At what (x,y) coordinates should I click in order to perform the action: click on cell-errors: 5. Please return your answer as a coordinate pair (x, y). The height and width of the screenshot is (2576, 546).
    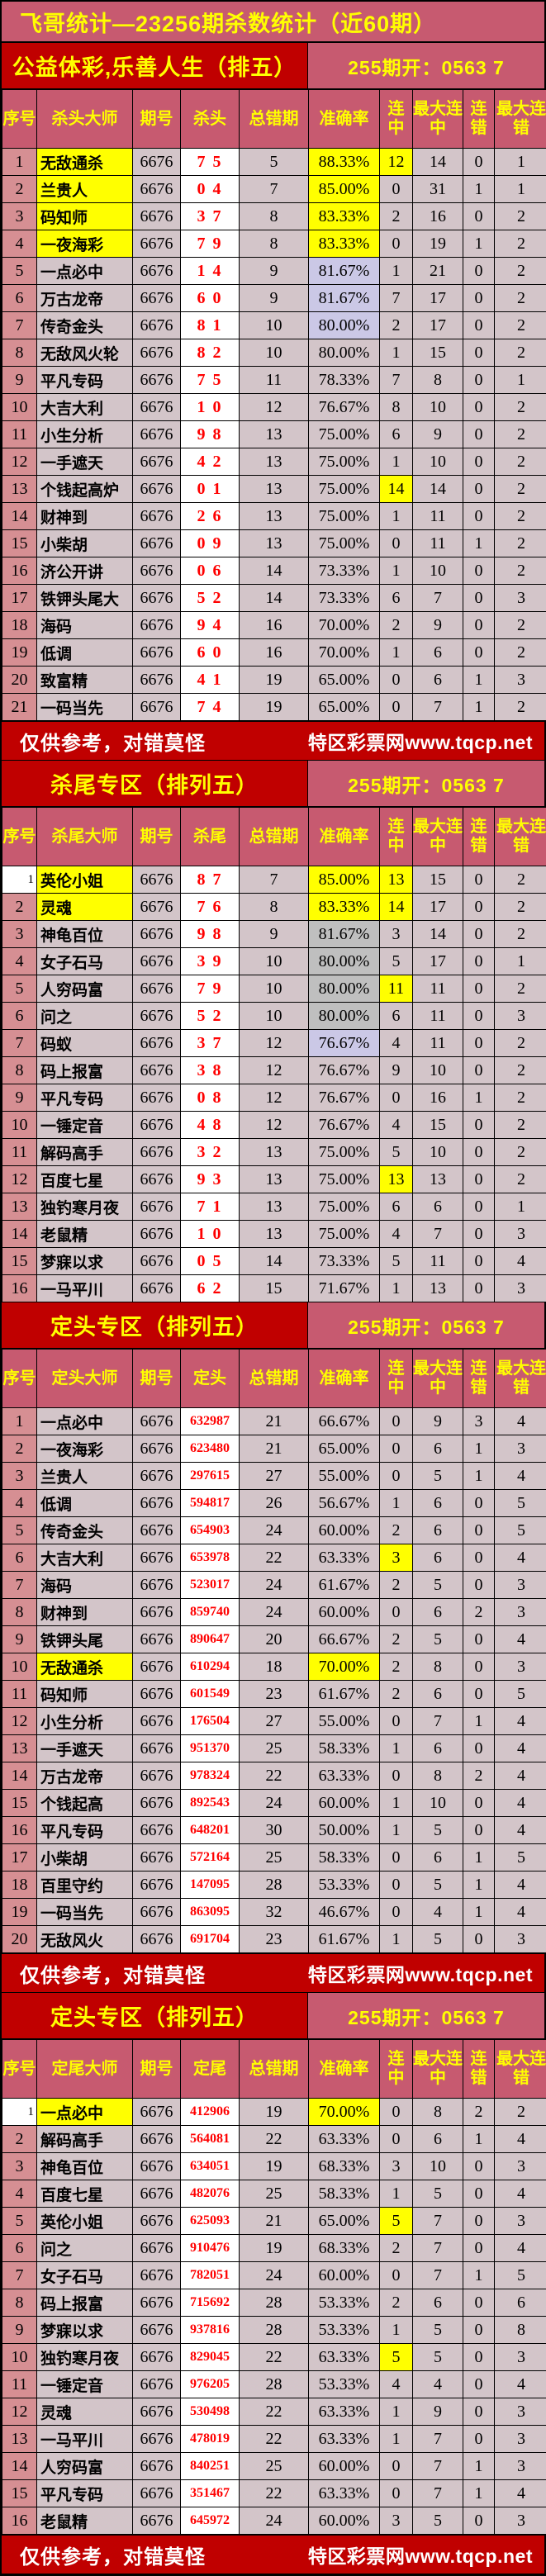
    Looking at the image, I should click on (274, 163).